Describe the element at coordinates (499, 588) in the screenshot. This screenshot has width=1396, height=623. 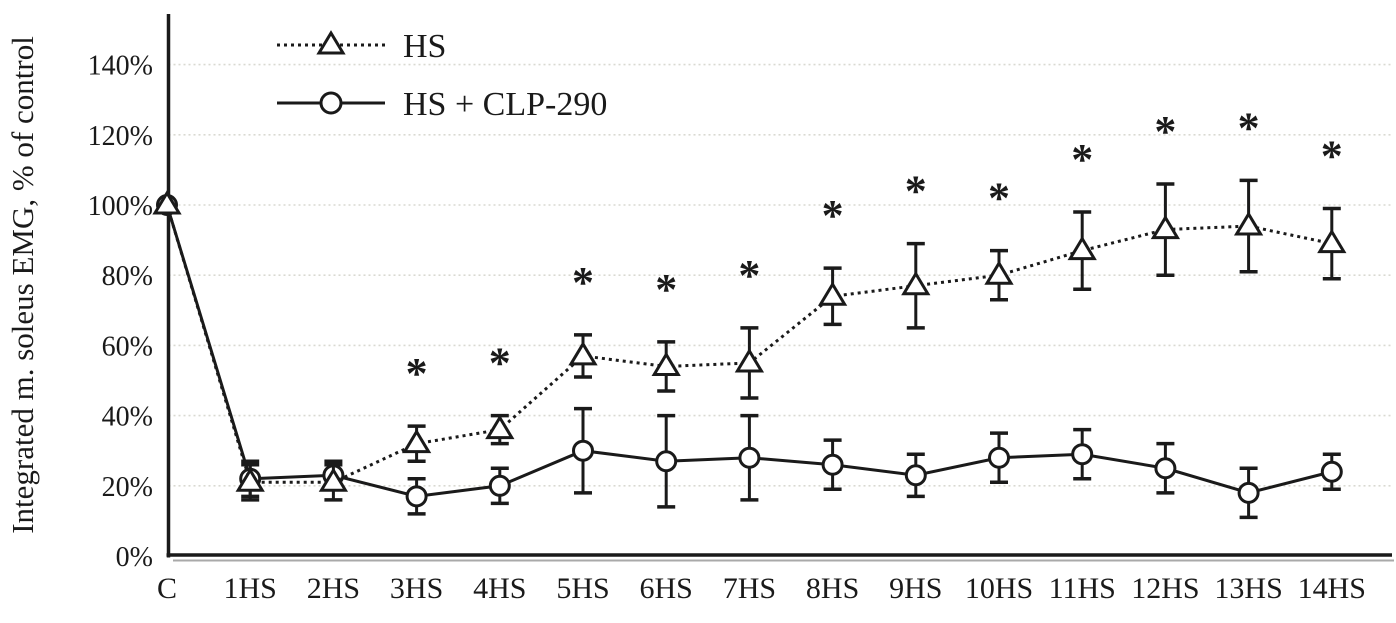
I see `x-tick-label-4HS: 4HS` at that location.